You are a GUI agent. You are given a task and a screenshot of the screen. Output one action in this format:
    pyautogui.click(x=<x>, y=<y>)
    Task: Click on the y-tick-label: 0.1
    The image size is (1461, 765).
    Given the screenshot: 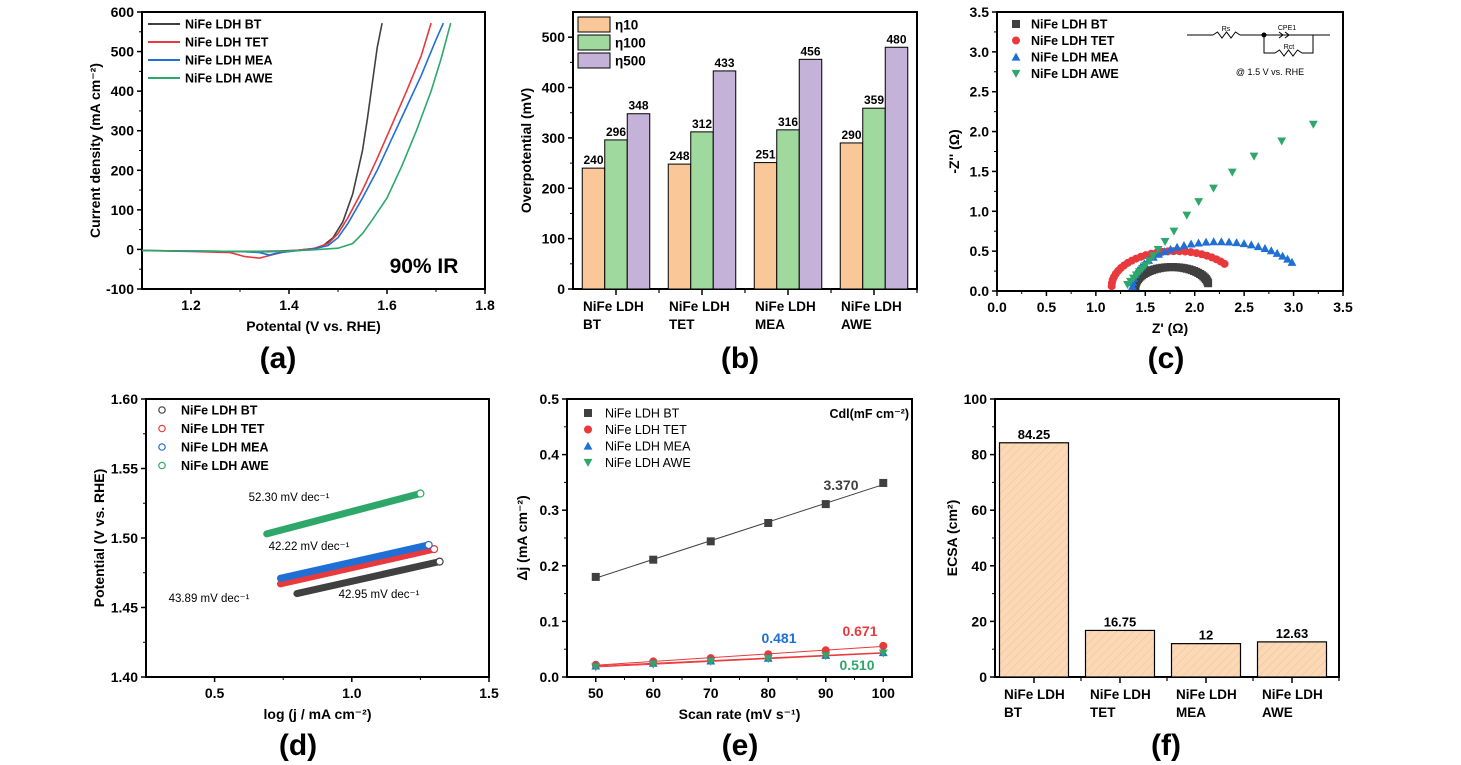 What is the action you would take?
    pyautogui.click(x=550, y=621)
    